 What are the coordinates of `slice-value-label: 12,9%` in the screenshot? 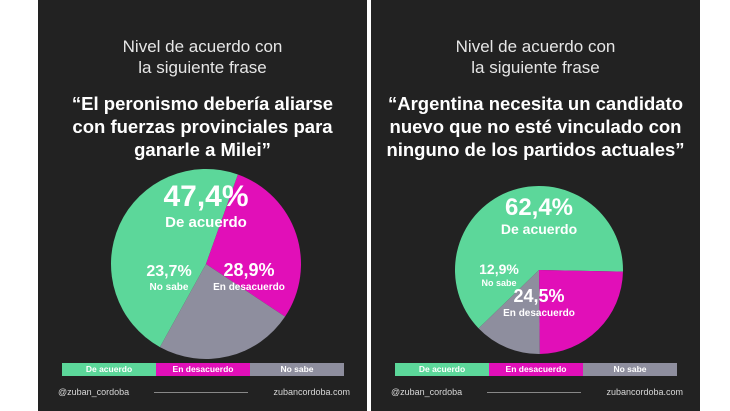 It's located at (499, 269).